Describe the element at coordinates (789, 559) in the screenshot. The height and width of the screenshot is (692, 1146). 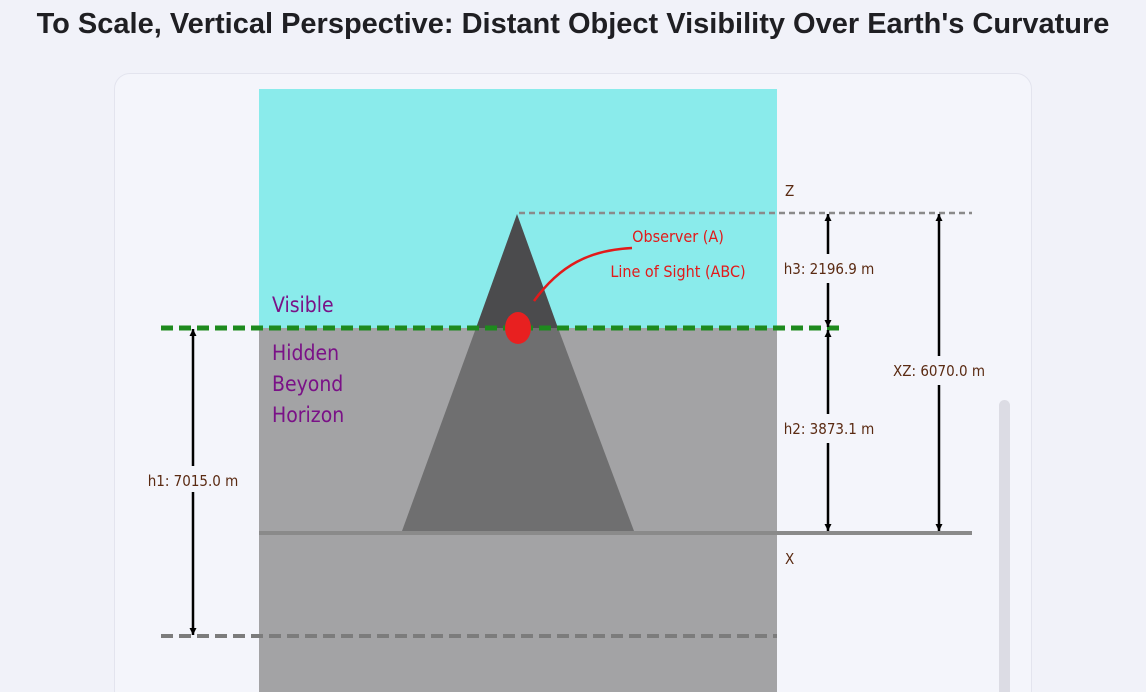
I see `point-x-label: X` at that location.